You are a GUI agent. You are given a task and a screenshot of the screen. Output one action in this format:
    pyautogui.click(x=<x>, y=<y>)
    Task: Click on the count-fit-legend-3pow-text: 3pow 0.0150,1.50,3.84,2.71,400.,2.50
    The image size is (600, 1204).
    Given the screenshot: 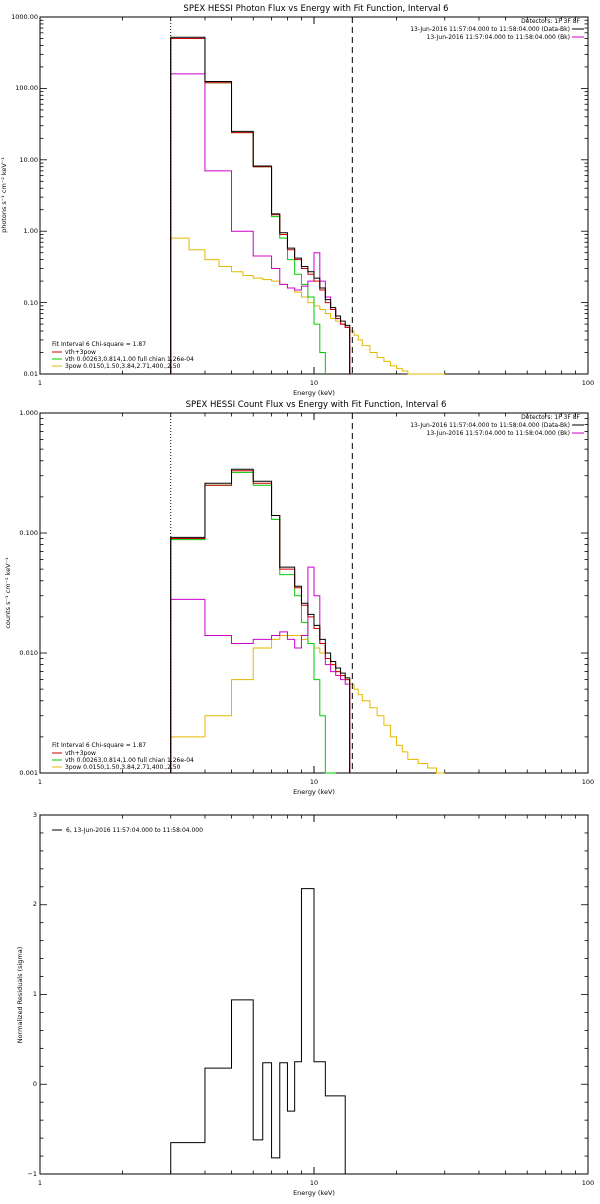 What is the action you would take?
    pyautogui.click(x=123, y=767)
    